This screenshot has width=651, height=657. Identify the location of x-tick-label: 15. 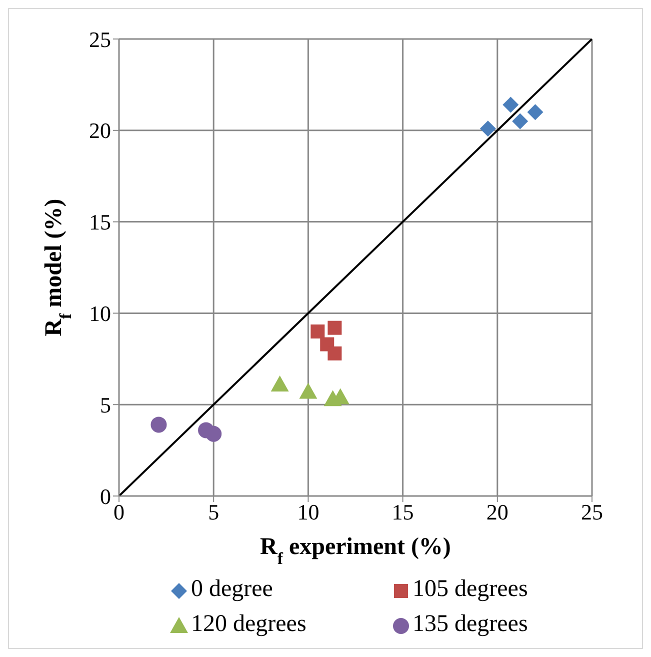
(403, 512).